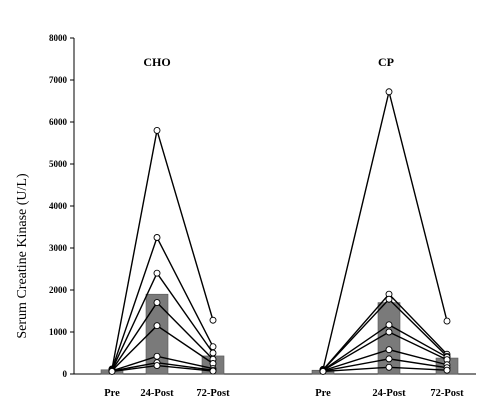 This screenshot has height=406, width=480. Describe the element at coordinates (58, 80) in the screenshot. I see `y-tick-label: 7000` at that location.